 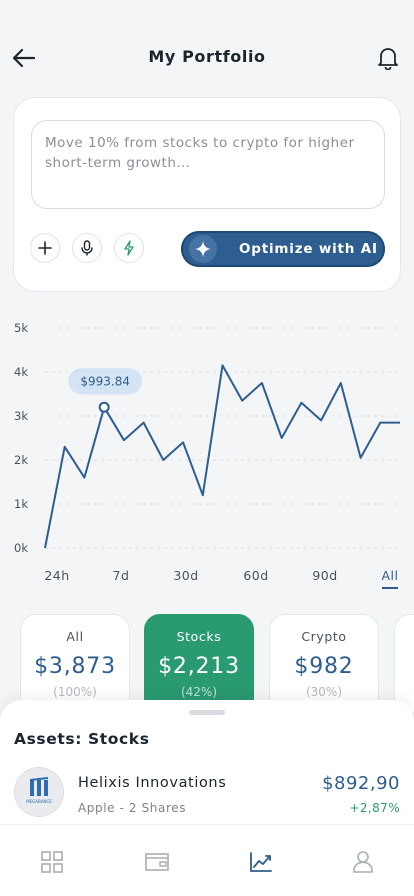 What do you see at coordinates (199, 692) in the screenshot?
I see `card-percent: (42%)` at bounding box center [199, 692].